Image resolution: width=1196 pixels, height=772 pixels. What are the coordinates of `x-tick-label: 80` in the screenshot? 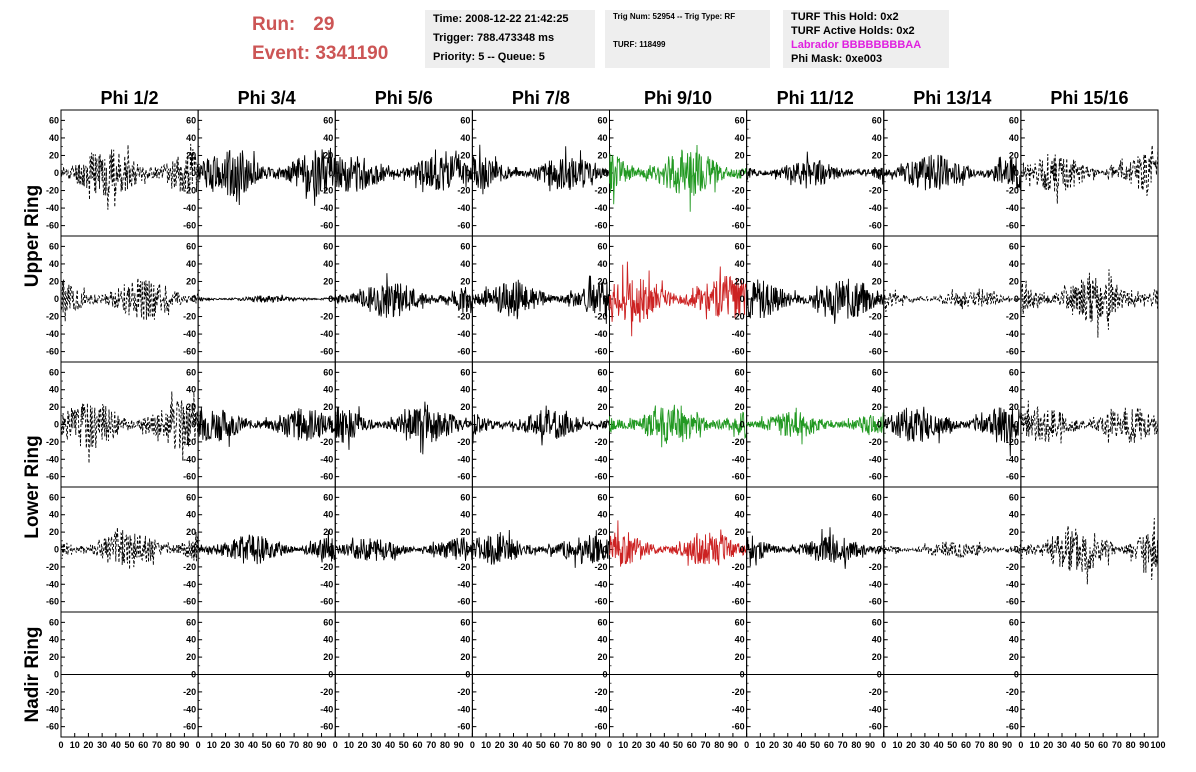 It's located at (445, 745).